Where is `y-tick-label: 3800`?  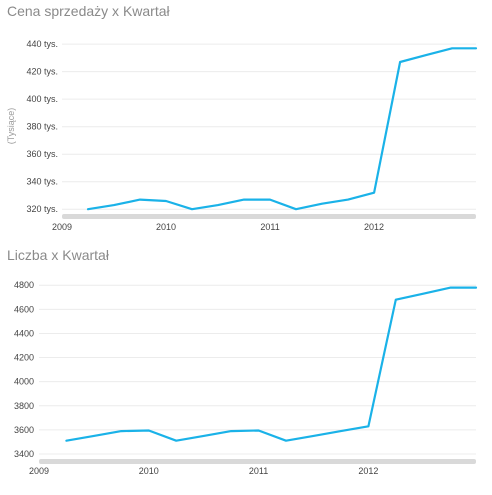 y-tick-label: 3800 is located at coordinates (24, 406).